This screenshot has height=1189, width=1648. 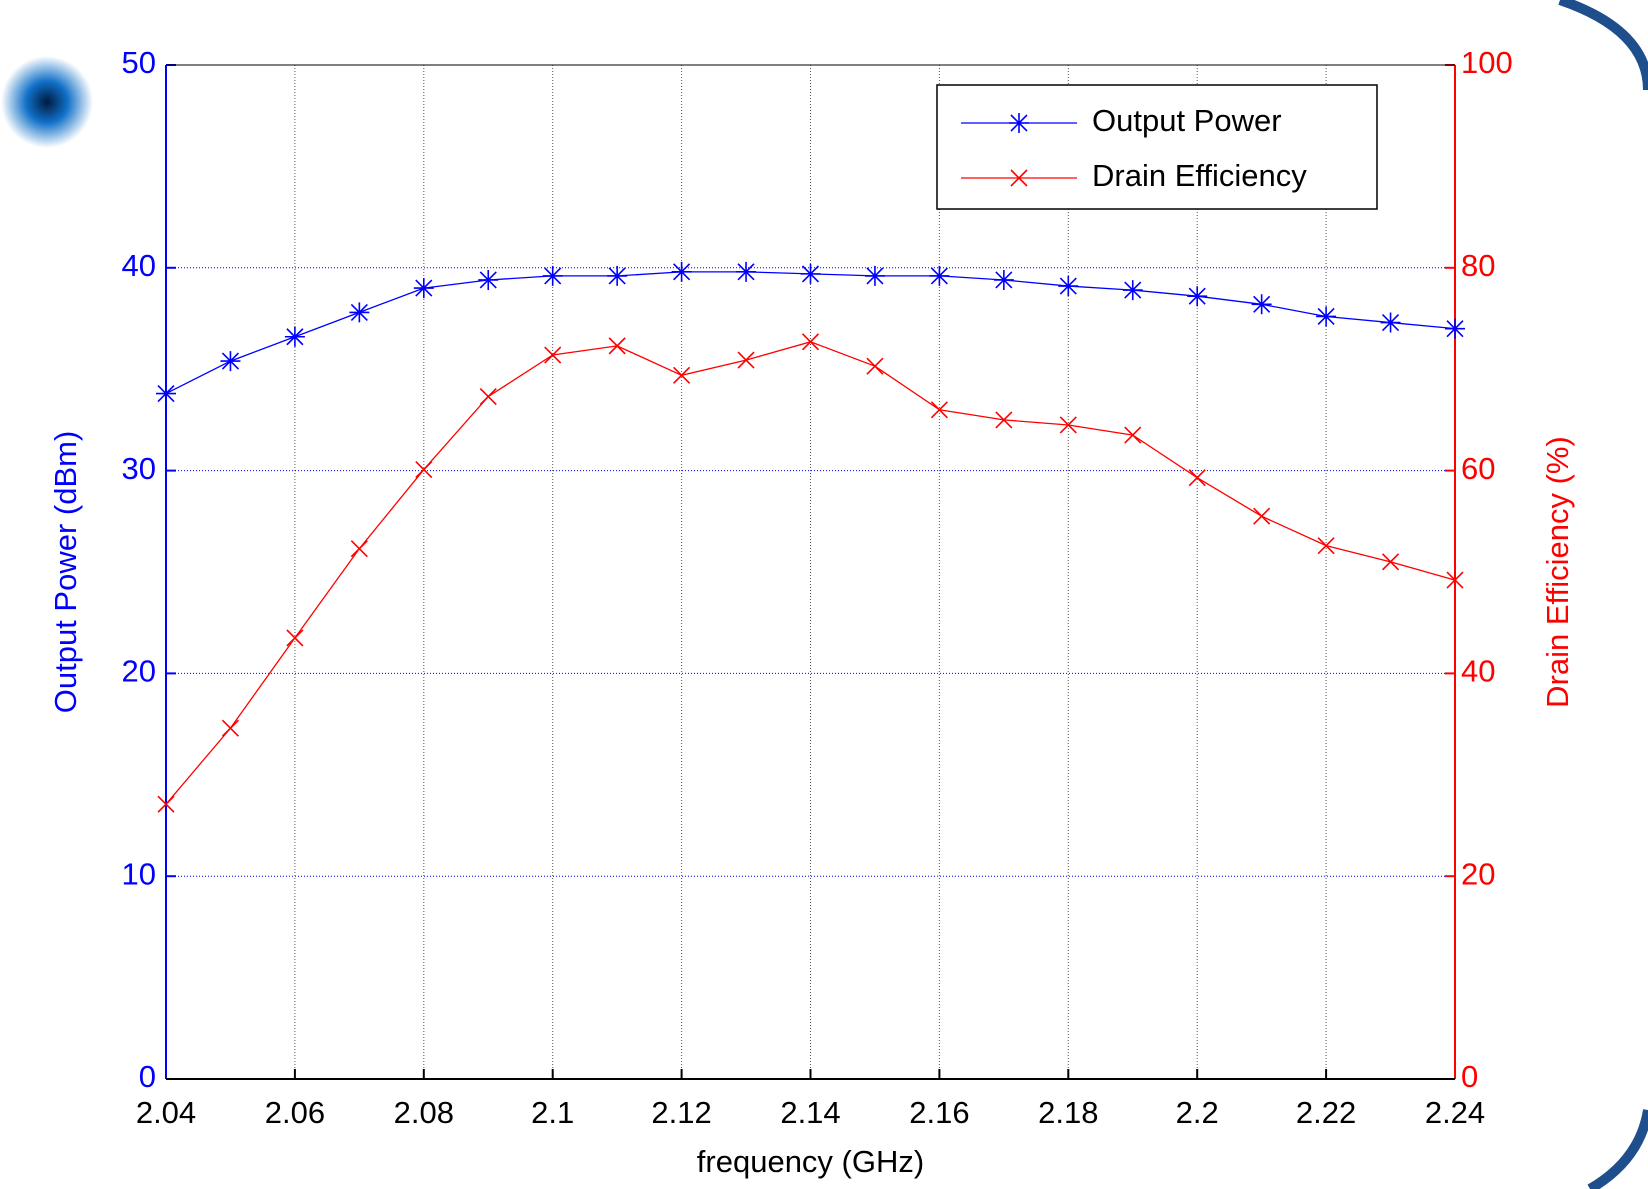 What do you see at coordinates (424, 1112) in the screenshot?
I see `x-tick-label: 2.08` at bounding box center [424, 1112].